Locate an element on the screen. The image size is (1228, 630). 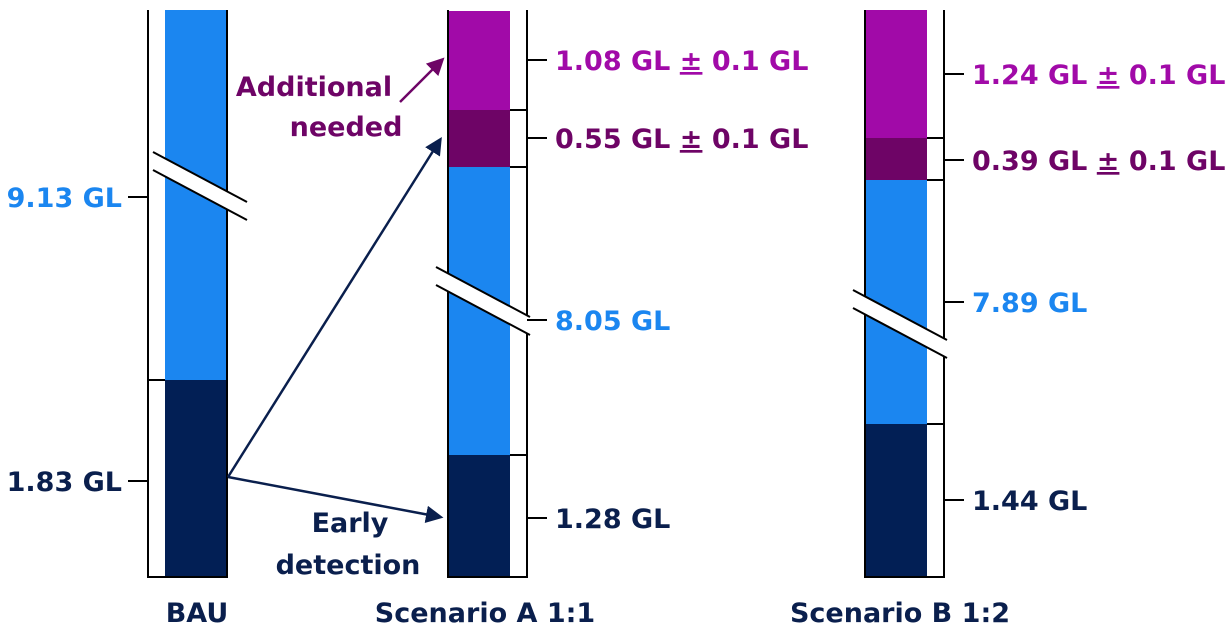
scenario-a-1-1-early-value-label: 1.28 GL is located at coordinates (612, 519).